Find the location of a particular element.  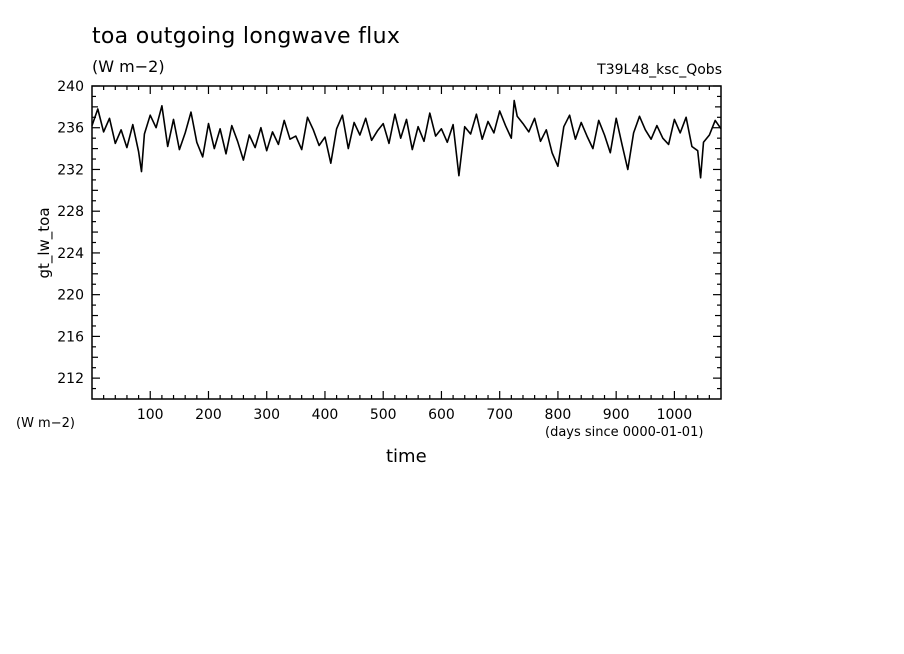

x-tick-label: 600 is located at coordinates (441, 415).